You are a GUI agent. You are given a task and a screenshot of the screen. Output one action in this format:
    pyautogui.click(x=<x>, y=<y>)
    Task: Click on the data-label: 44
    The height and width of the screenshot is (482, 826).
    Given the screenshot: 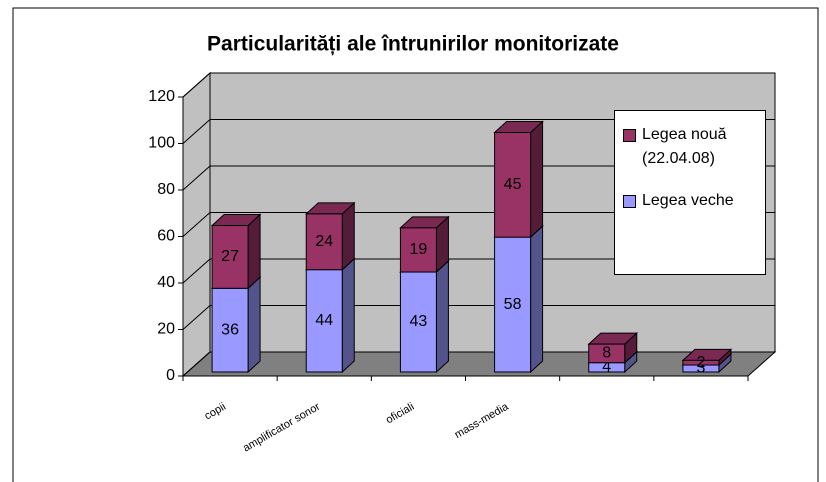 What is the action you would take?
    pyautogui.click(x=324, y=320)
    